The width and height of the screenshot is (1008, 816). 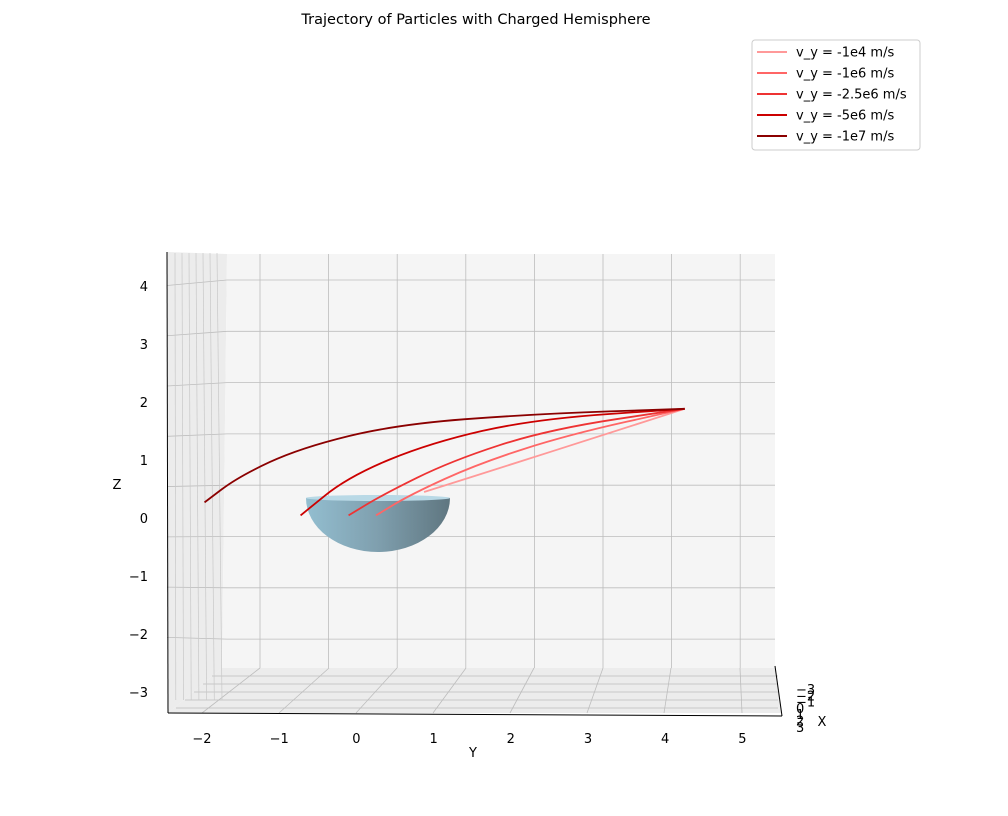 I want to click on legend-frame, so click(x=836, y=95).